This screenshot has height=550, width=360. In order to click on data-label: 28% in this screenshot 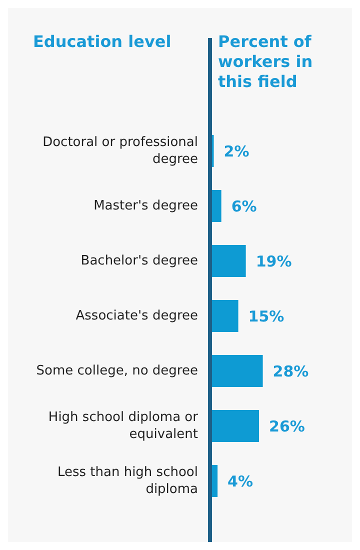, I will do `click(290, 371)`.